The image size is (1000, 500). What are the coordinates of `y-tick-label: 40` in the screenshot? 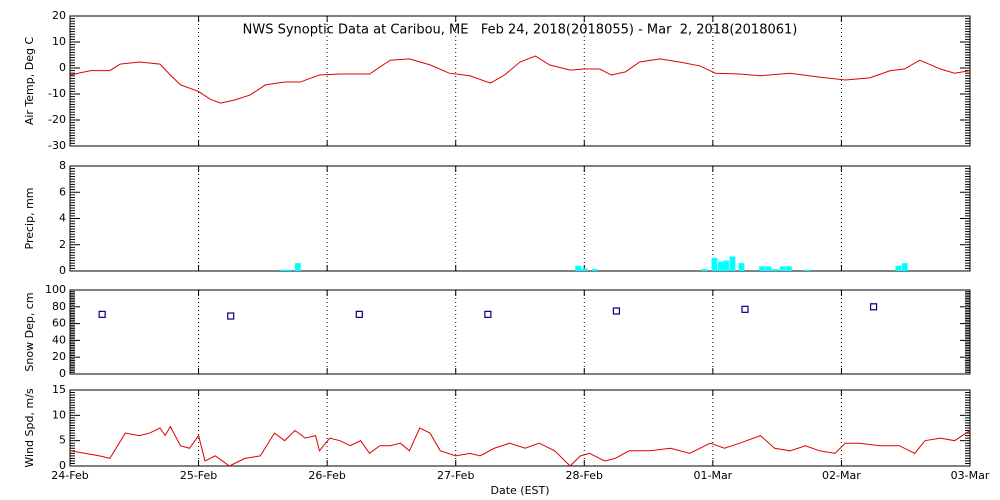 It's located at (59, 339).